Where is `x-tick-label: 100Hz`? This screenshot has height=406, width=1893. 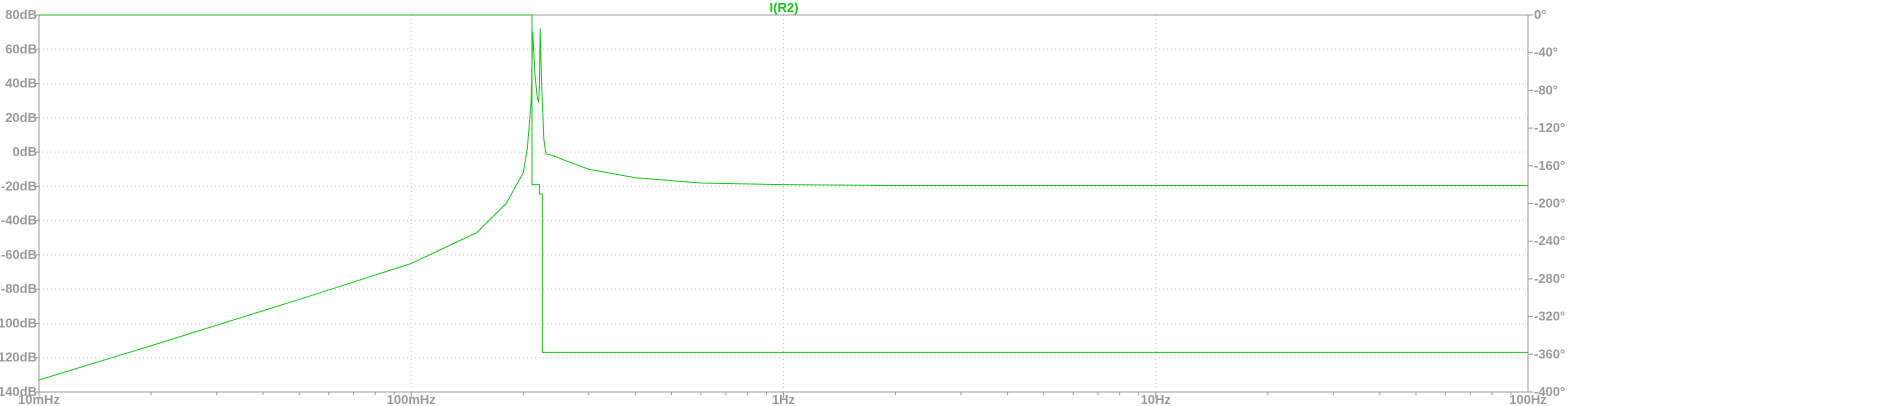 x-tick-label: 100Hz is located at coordinates (1528, 399).